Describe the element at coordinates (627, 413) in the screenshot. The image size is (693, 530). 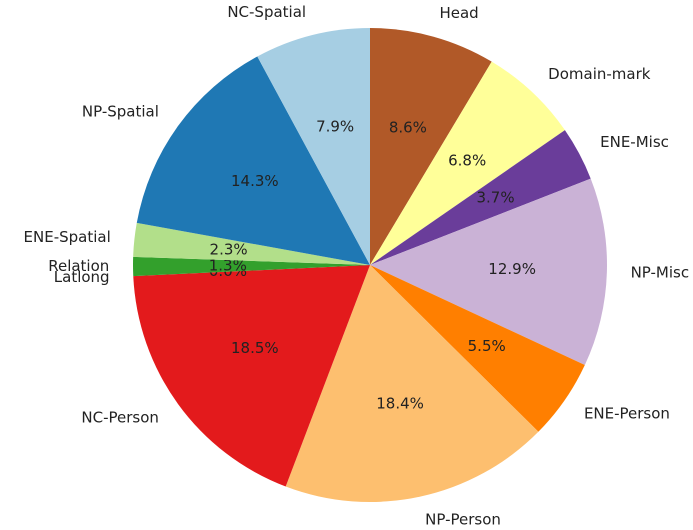
I see `slice-label: ENE-Person` at that location.